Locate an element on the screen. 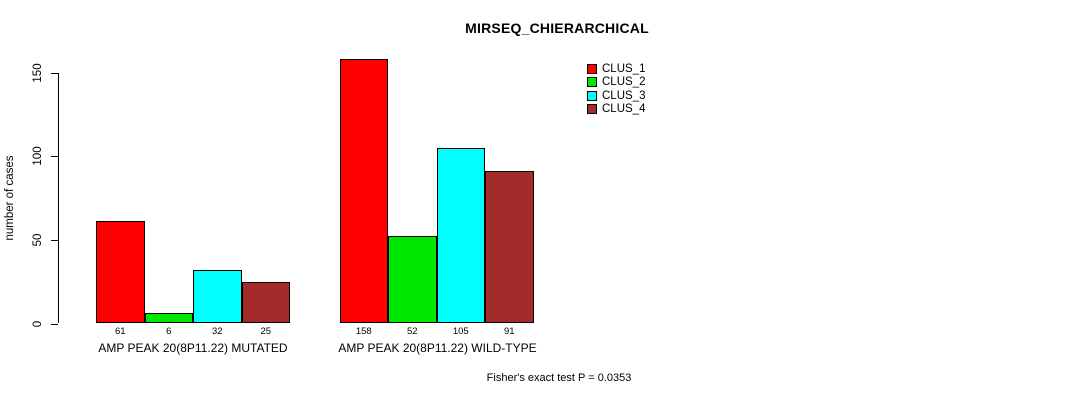  bar-value-label: 158 is located at coordinates (363, 331).